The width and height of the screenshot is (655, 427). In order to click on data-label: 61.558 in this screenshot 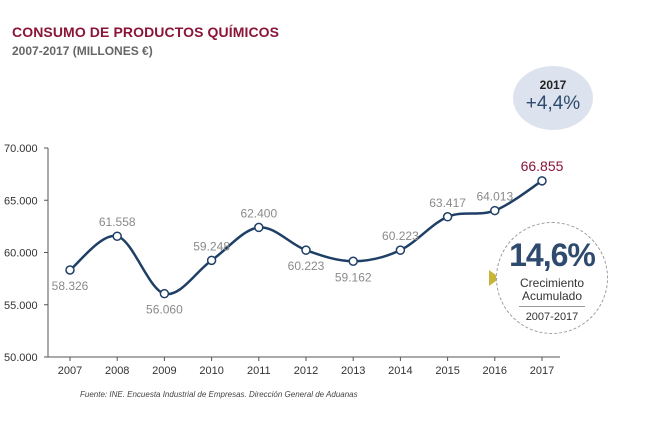, I will do `click(117, 222)`.